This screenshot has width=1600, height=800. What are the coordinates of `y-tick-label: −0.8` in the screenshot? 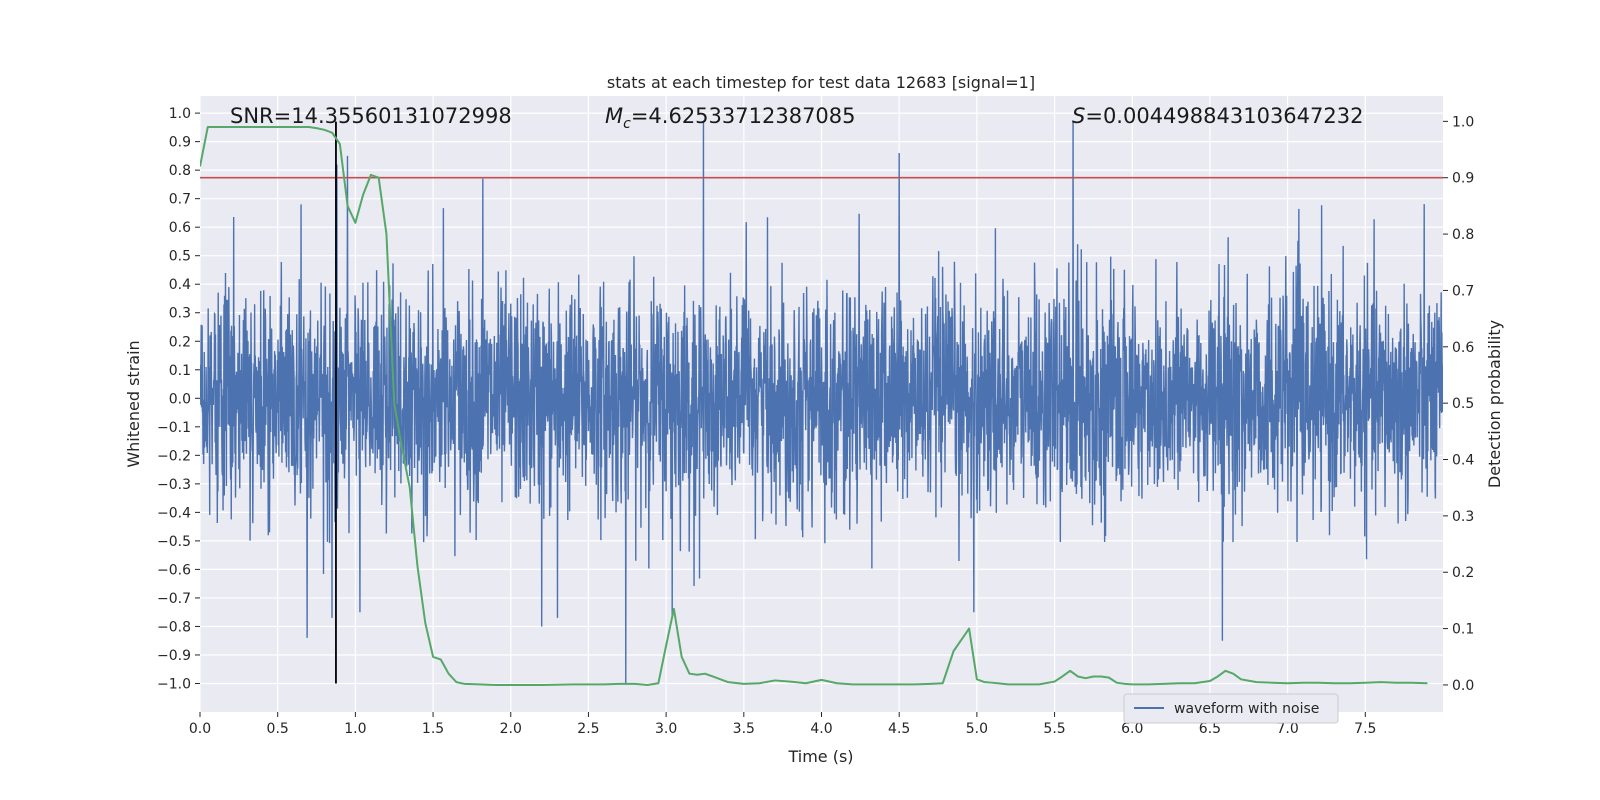 It's located at (174, 627).